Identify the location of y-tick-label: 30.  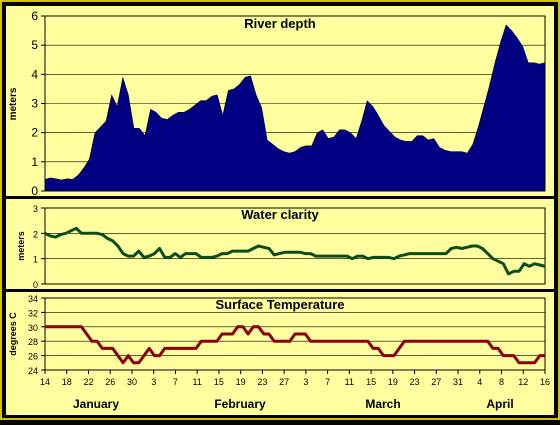
(33, 328).